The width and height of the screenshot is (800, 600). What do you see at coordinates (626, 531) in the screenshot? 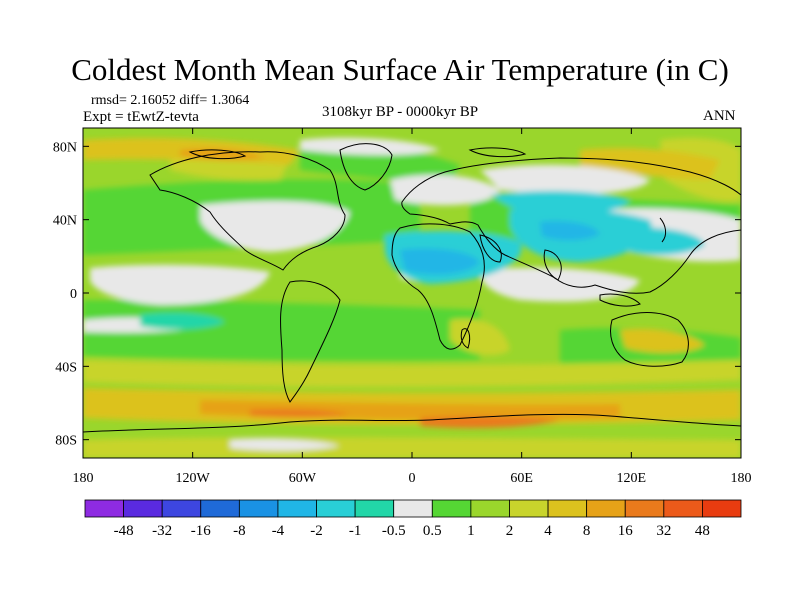
I see `colorbar-label: 16` at bounding box center [626, 531].